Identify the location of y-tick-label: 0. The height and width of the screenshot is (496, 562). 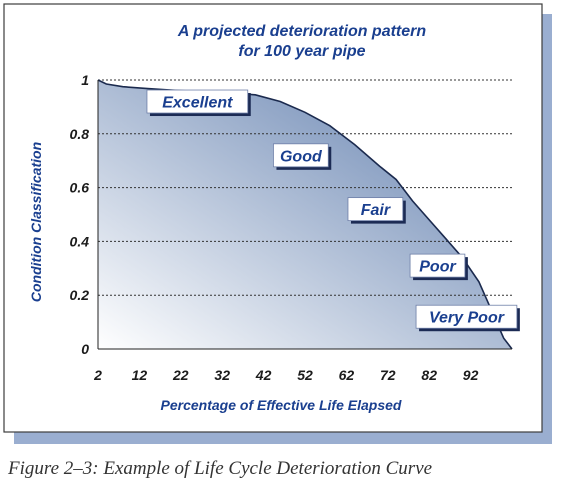
(85, 349).